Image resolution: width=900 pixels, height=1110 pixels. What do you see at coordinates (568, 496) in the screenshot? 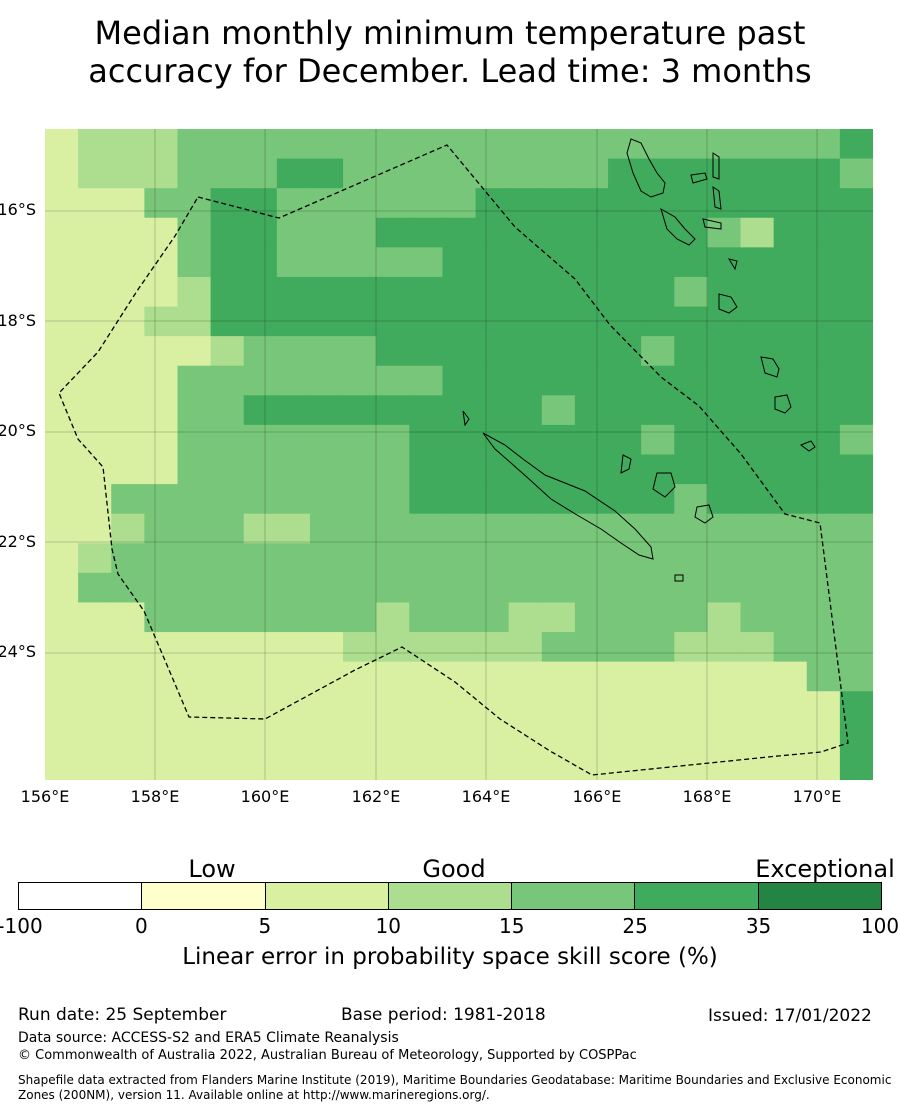
I see `new-caledonia-island` at bounding box center [568, 496].